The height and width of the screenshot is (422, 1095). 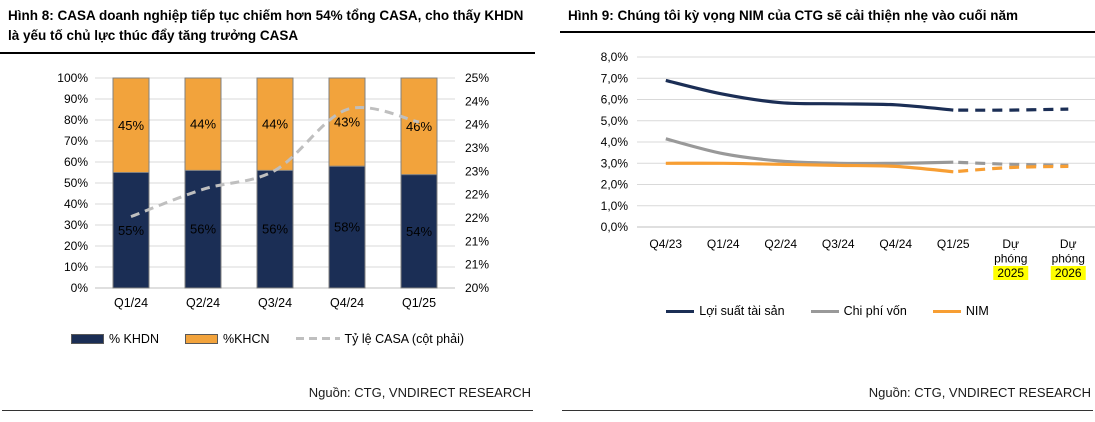 I want to click on y-axis-tick: 8,0%, so click(x=615, y=57).